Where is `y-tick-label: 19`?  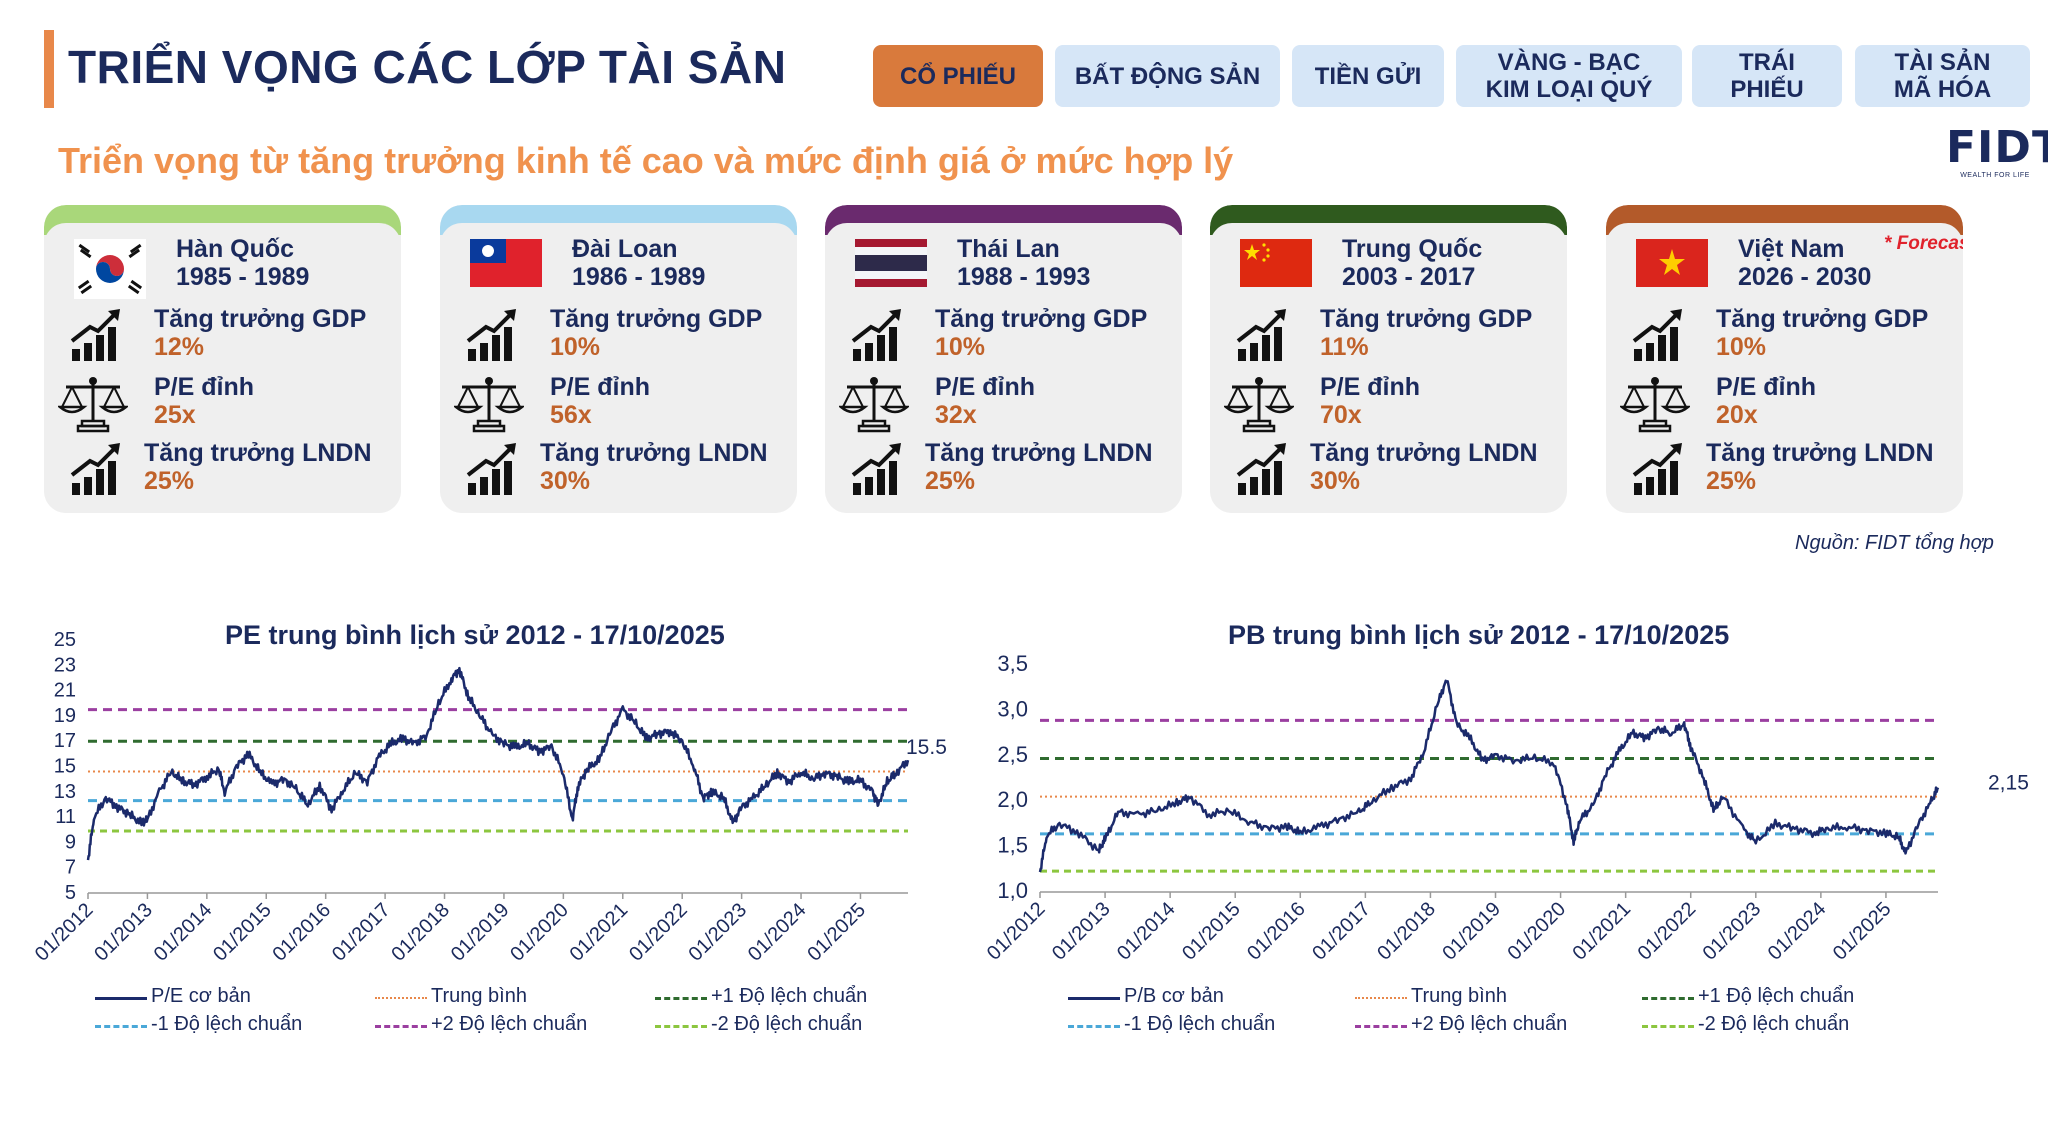 y-tick-label: 19 is located at coordinates (65, 716).